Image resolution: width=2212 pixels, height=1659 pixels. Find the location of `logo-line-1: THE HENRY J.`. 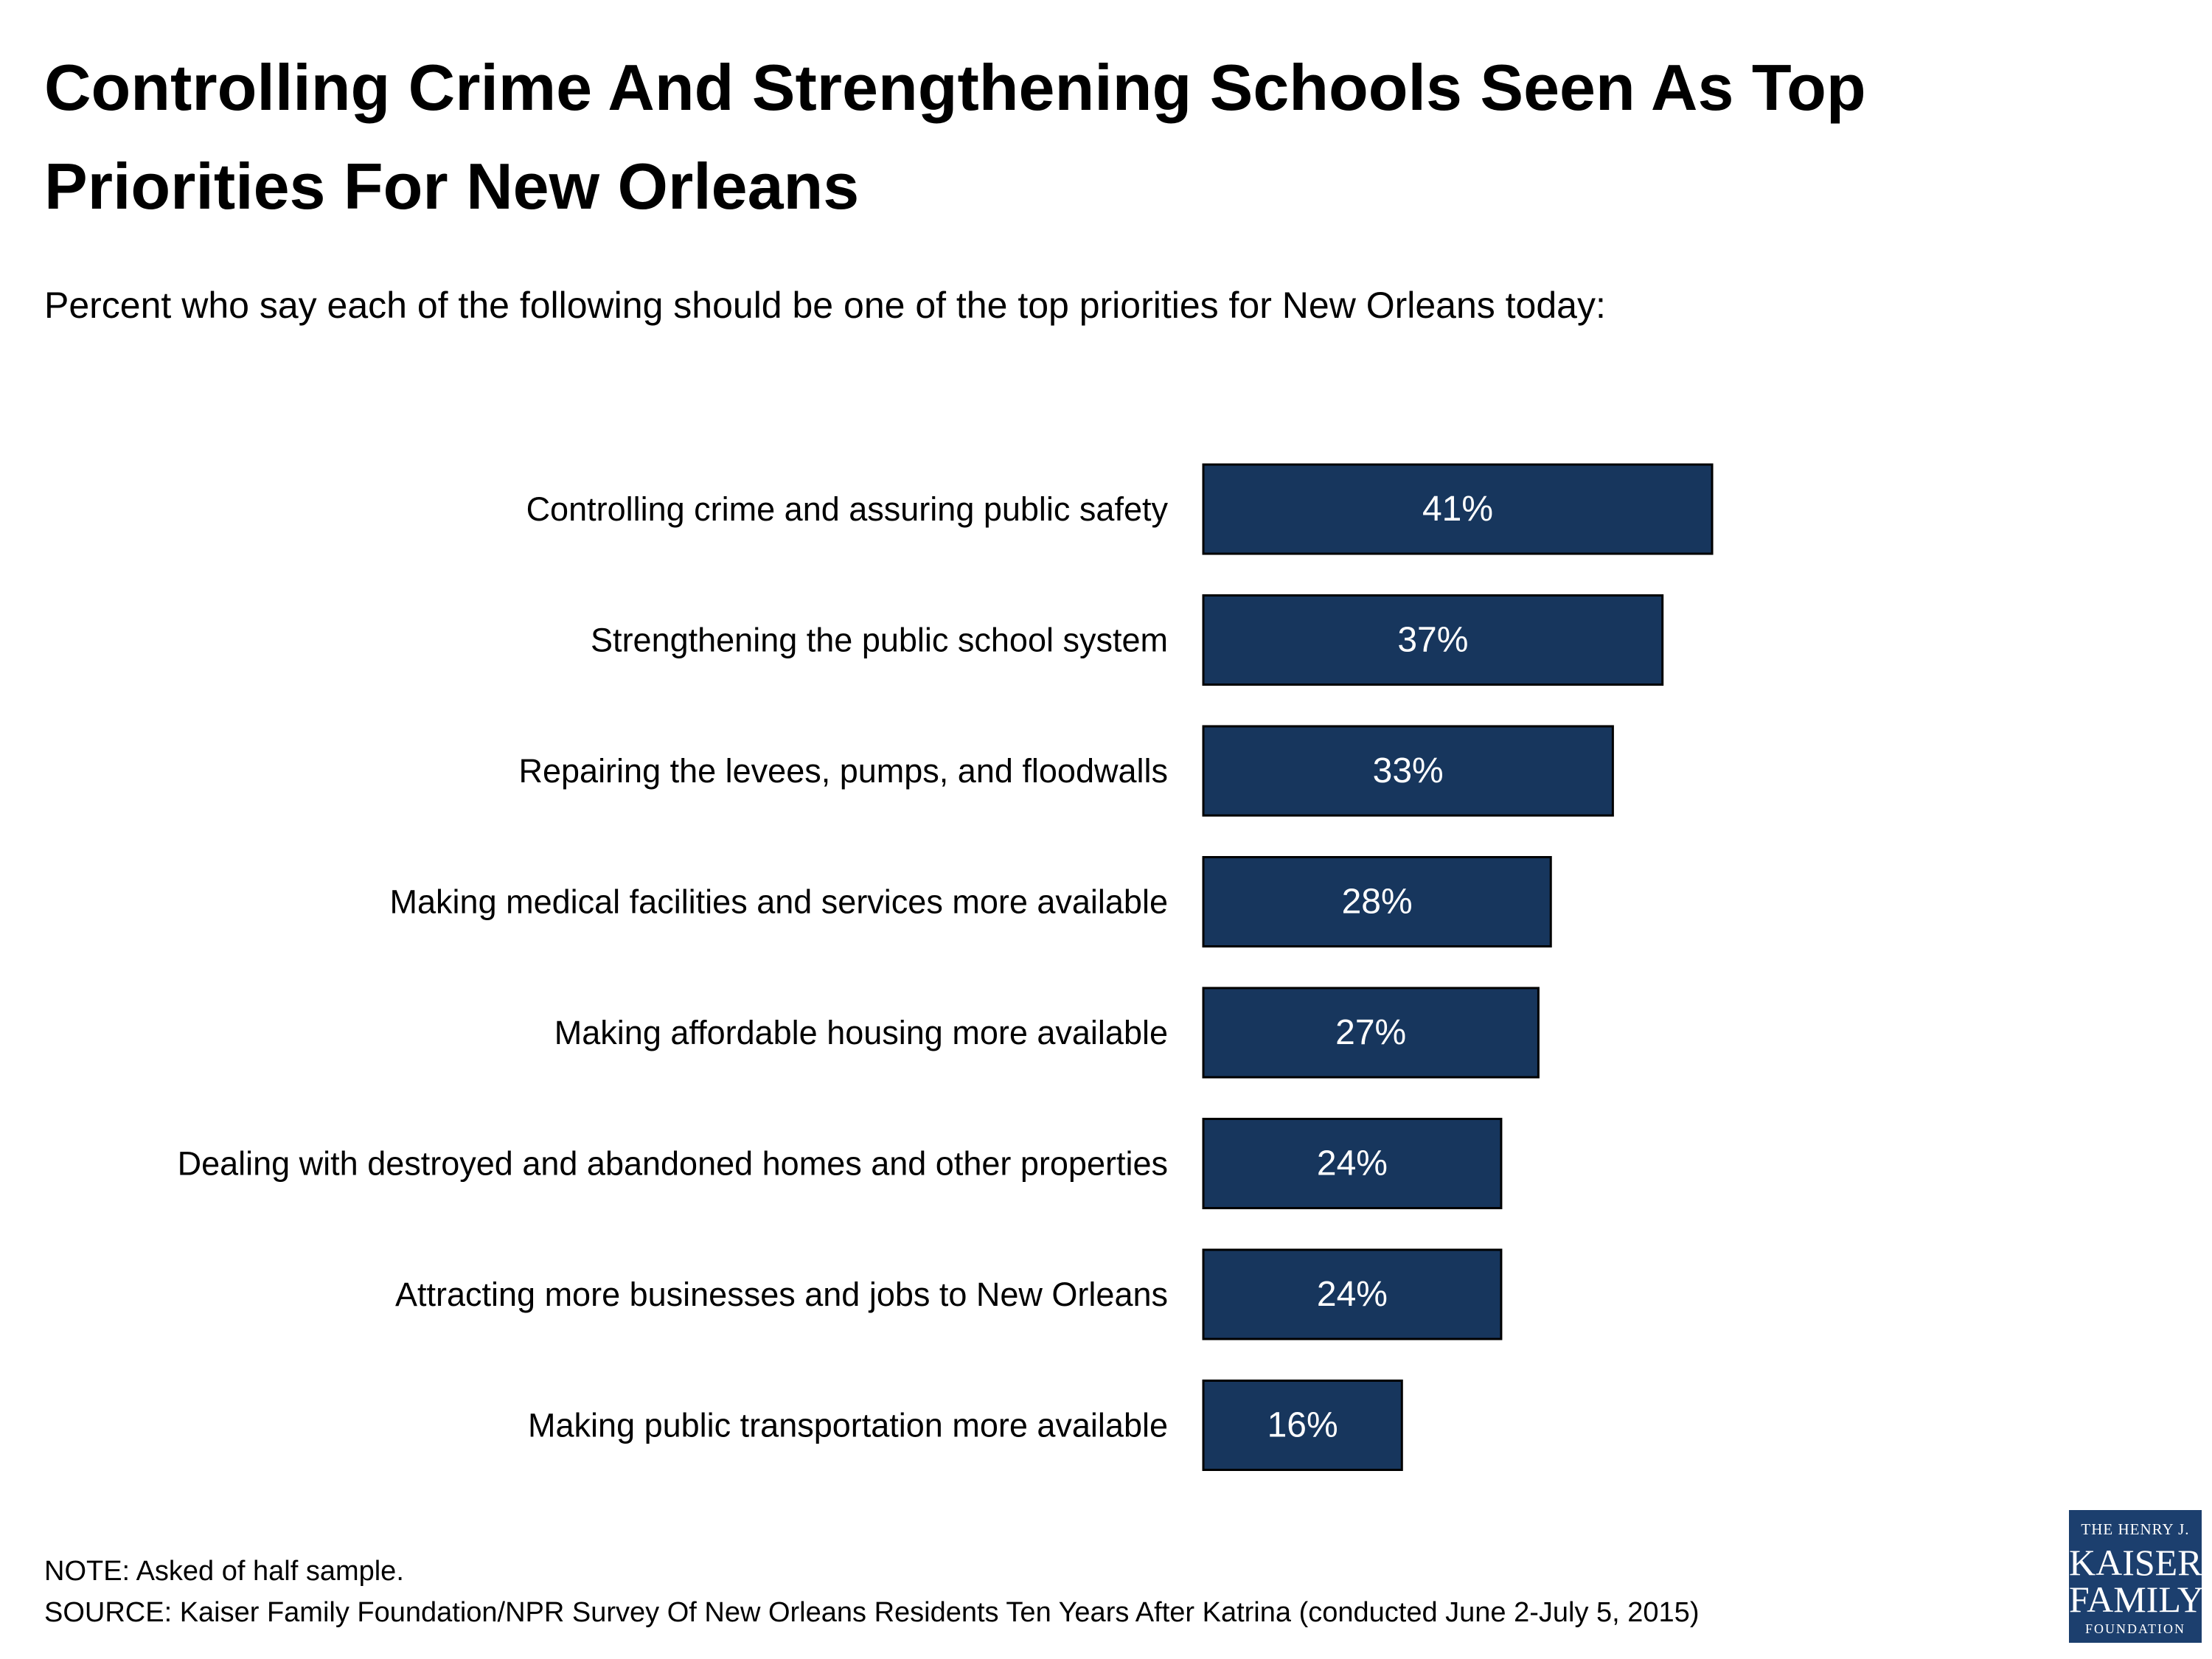

logo-line-1: THE HENRY J. is located at coordinates (2135, 1529).